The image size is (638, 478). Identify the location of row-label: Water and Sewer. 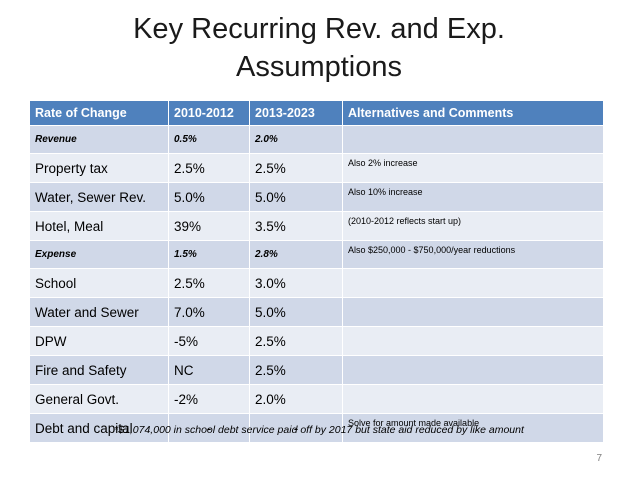
(99, 312).